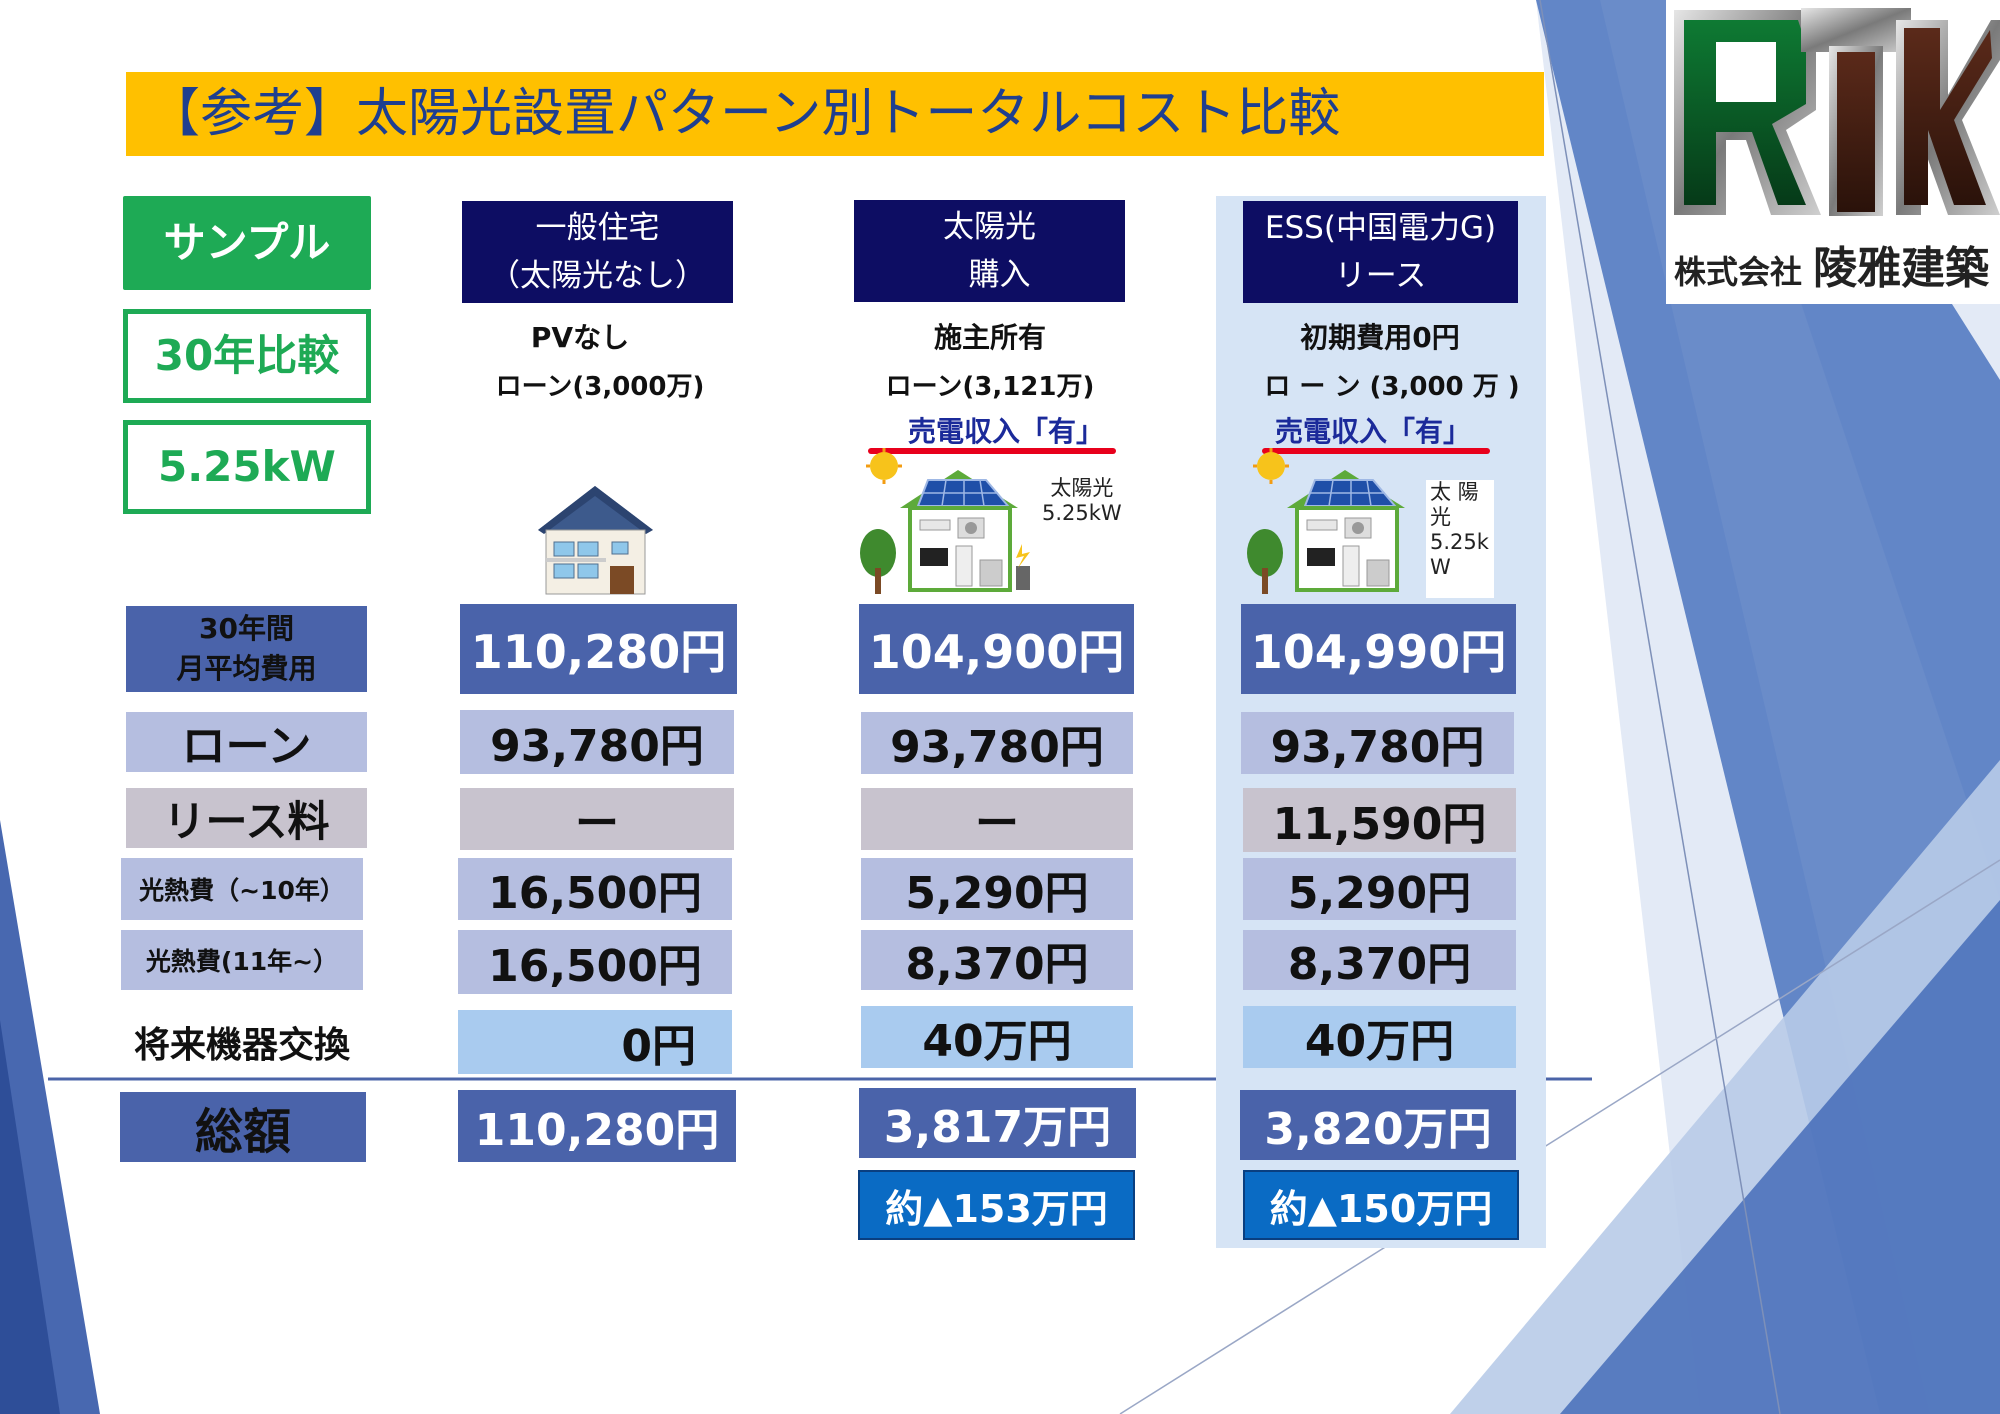  I want to click on ess-note-line2: 5.25k, so click(1459, 542).